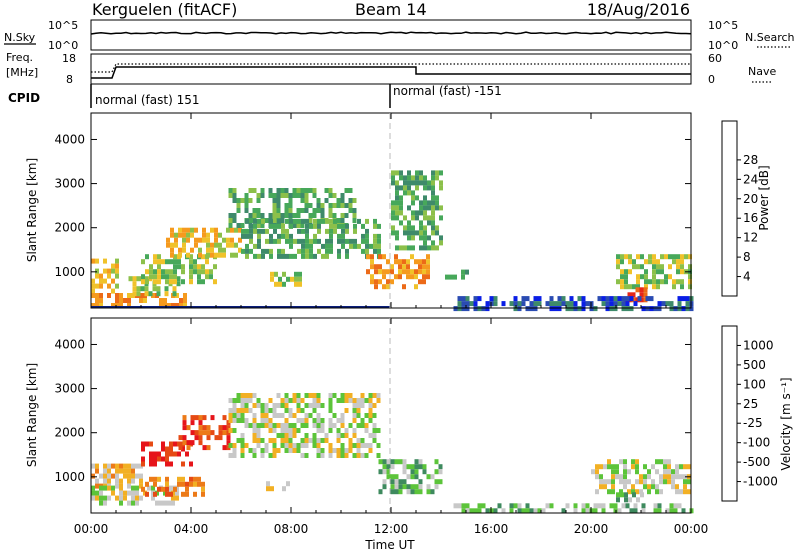 This screenshot has height=554, width=800. I want to click on power-colorbar-label: Power [dB], so click(764, 197).